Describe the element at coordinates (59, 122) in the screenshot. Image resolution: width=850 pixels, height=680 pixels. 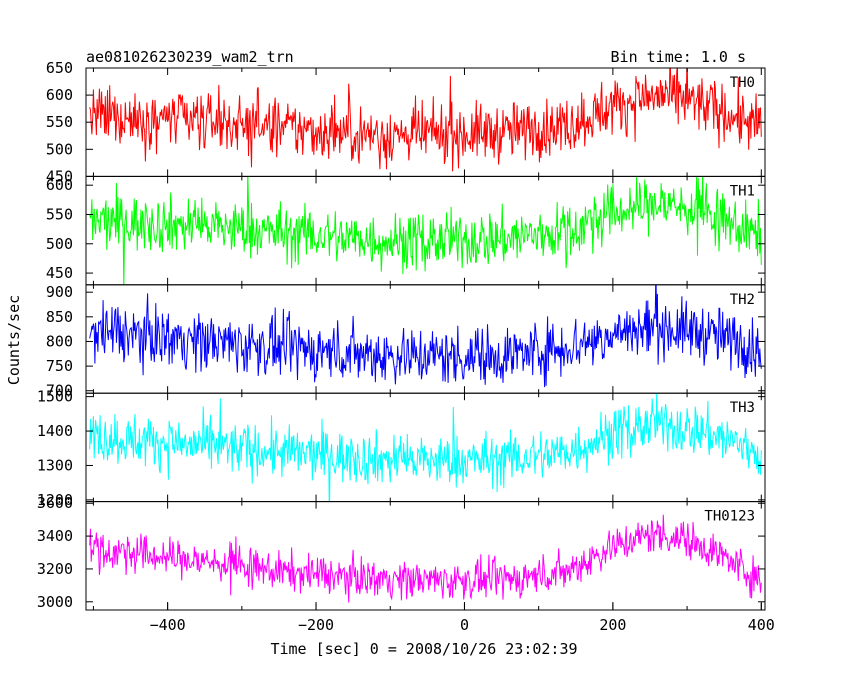
I see `y-tick-label-th0: 550` at that location.